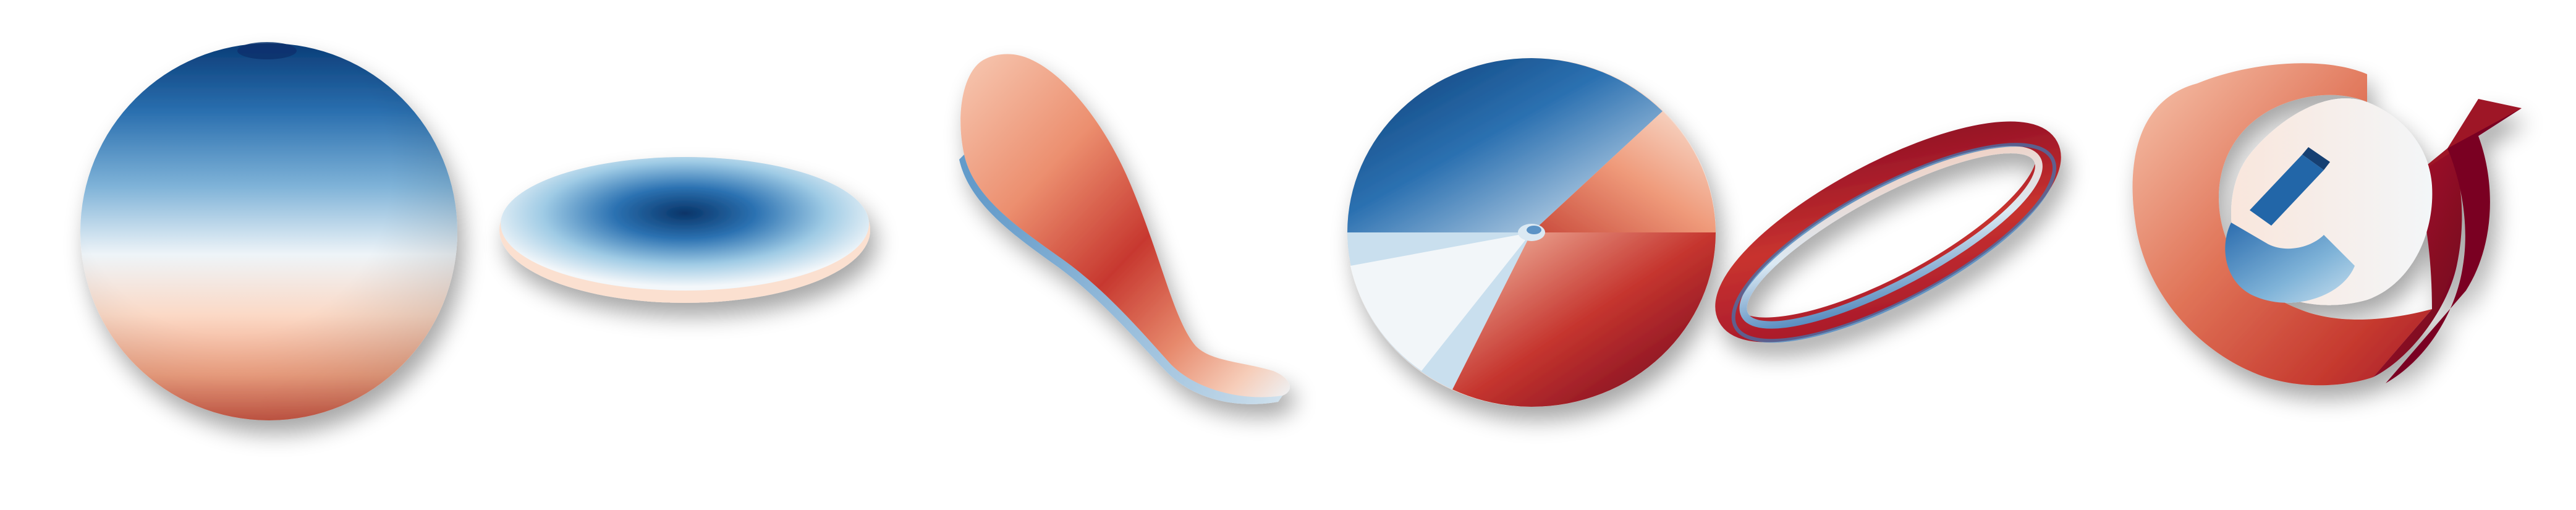 The width and height of the screenshot is (2576, 510). Describe the element at coordinates (268, 231) in the screenshot. I see `sphere-shape` at that location.